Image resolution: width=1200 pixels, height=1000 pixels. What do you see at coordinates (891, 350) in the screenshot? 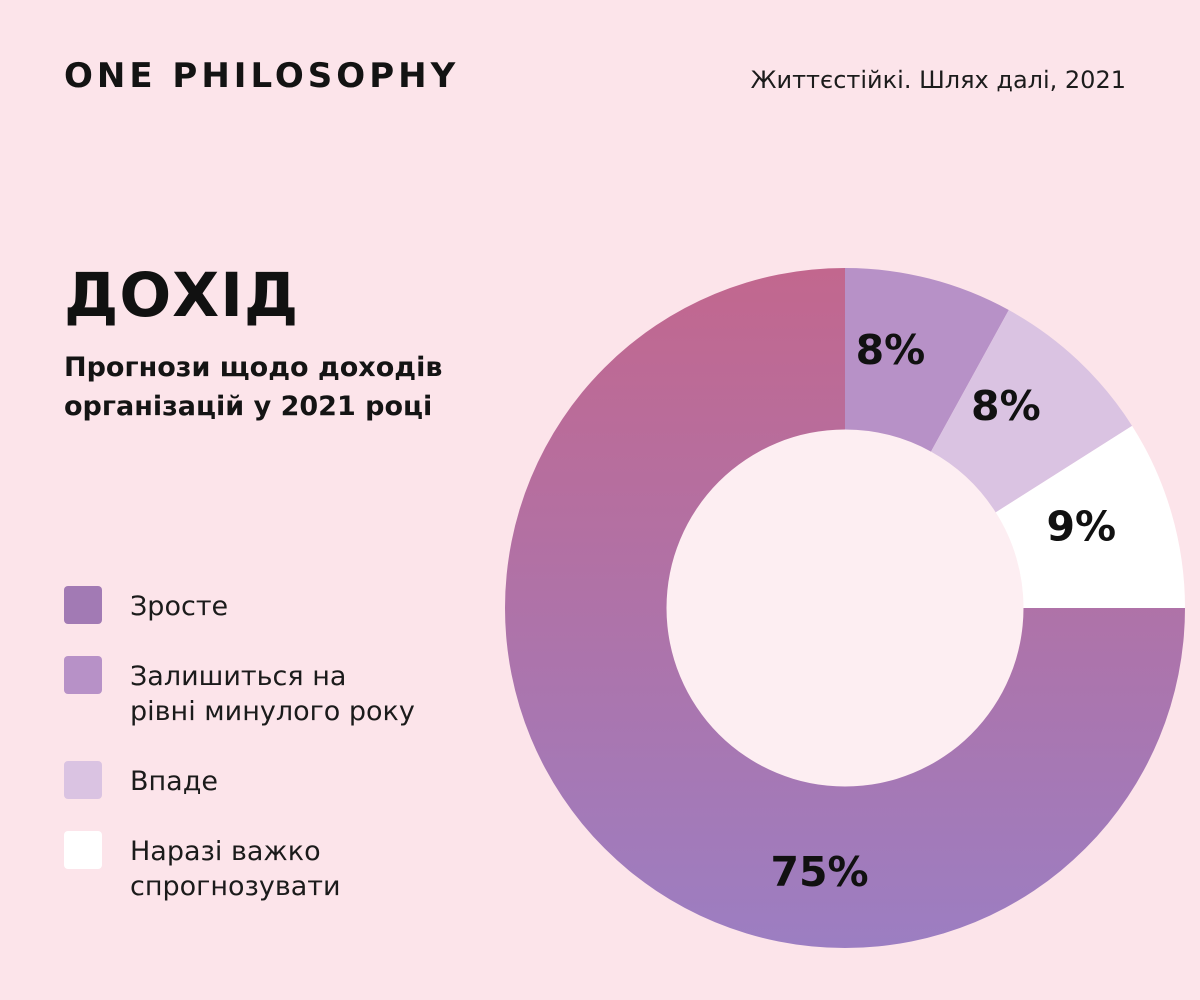
I see `slice-value-label-1: 8%` at bounding box center [891, 350].